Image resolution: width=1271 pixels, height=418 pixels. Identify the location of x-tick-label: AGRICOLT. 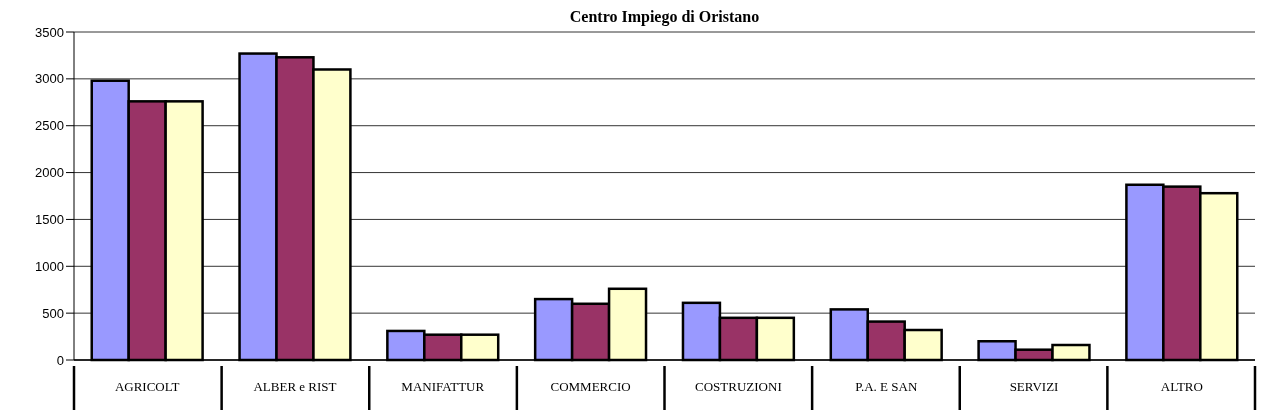
(147, 386).